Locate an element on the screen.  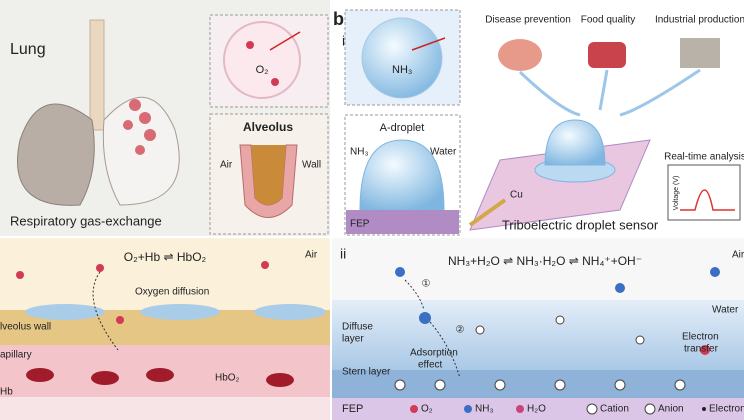
meat-icon is located at coordinates (607, 55).